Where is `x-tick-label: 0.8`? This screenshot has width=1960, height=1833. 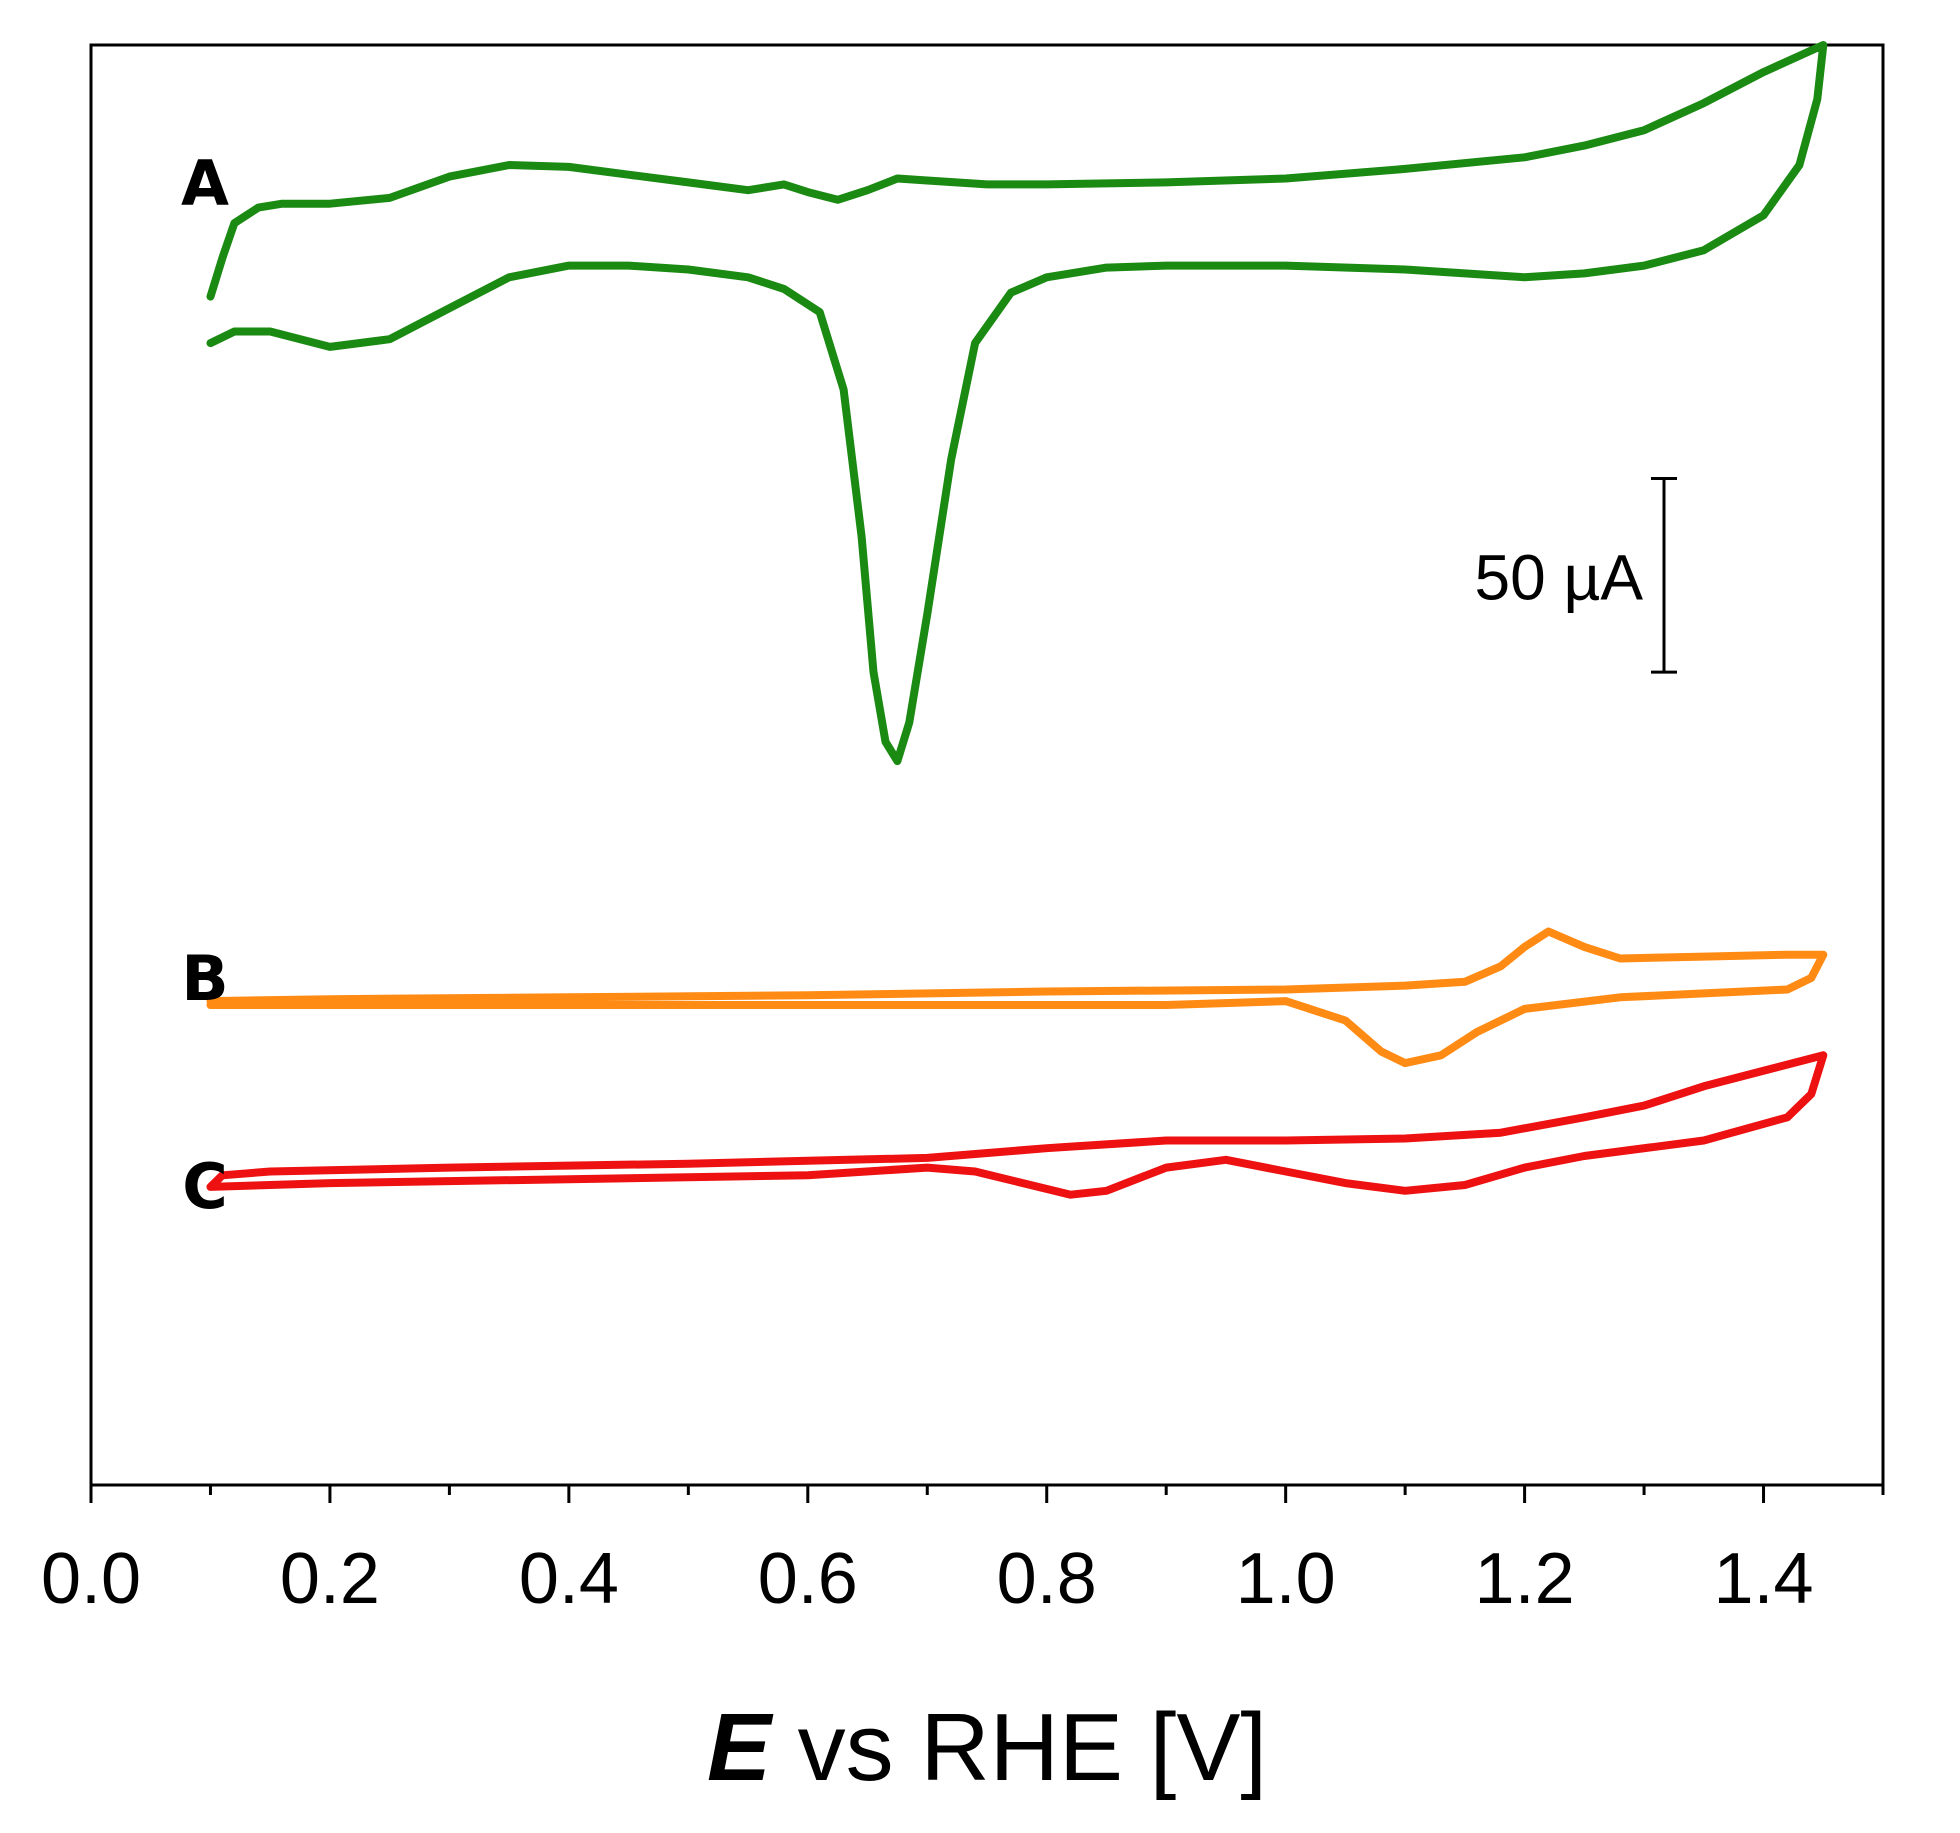 x-tick-label: 0.8 is located at coordinates (1047, 1579).